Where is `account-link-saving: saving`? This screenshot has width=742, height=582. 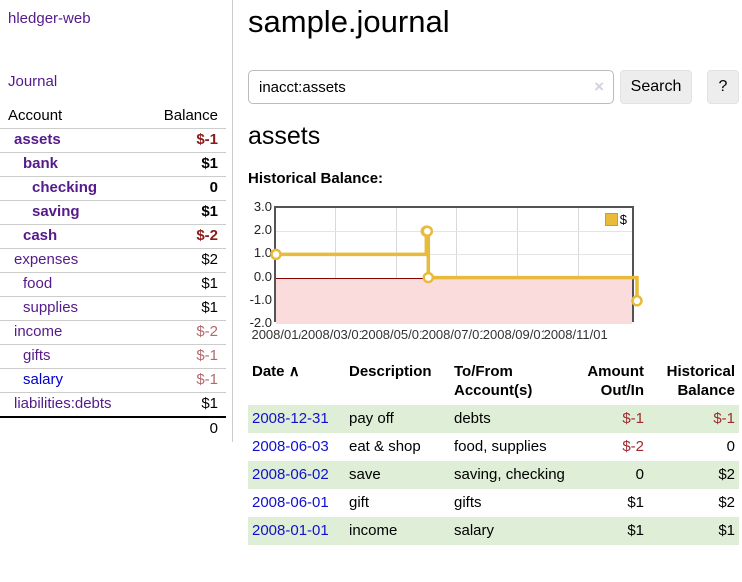 account-link-saving: saving is located at coordinates (56, 211).